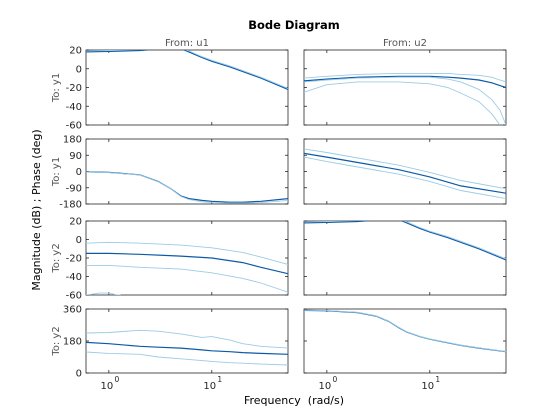 The width and height of the screenshot is (560, 420). I want to click on y-tick-label: -90, so click(74, 188).